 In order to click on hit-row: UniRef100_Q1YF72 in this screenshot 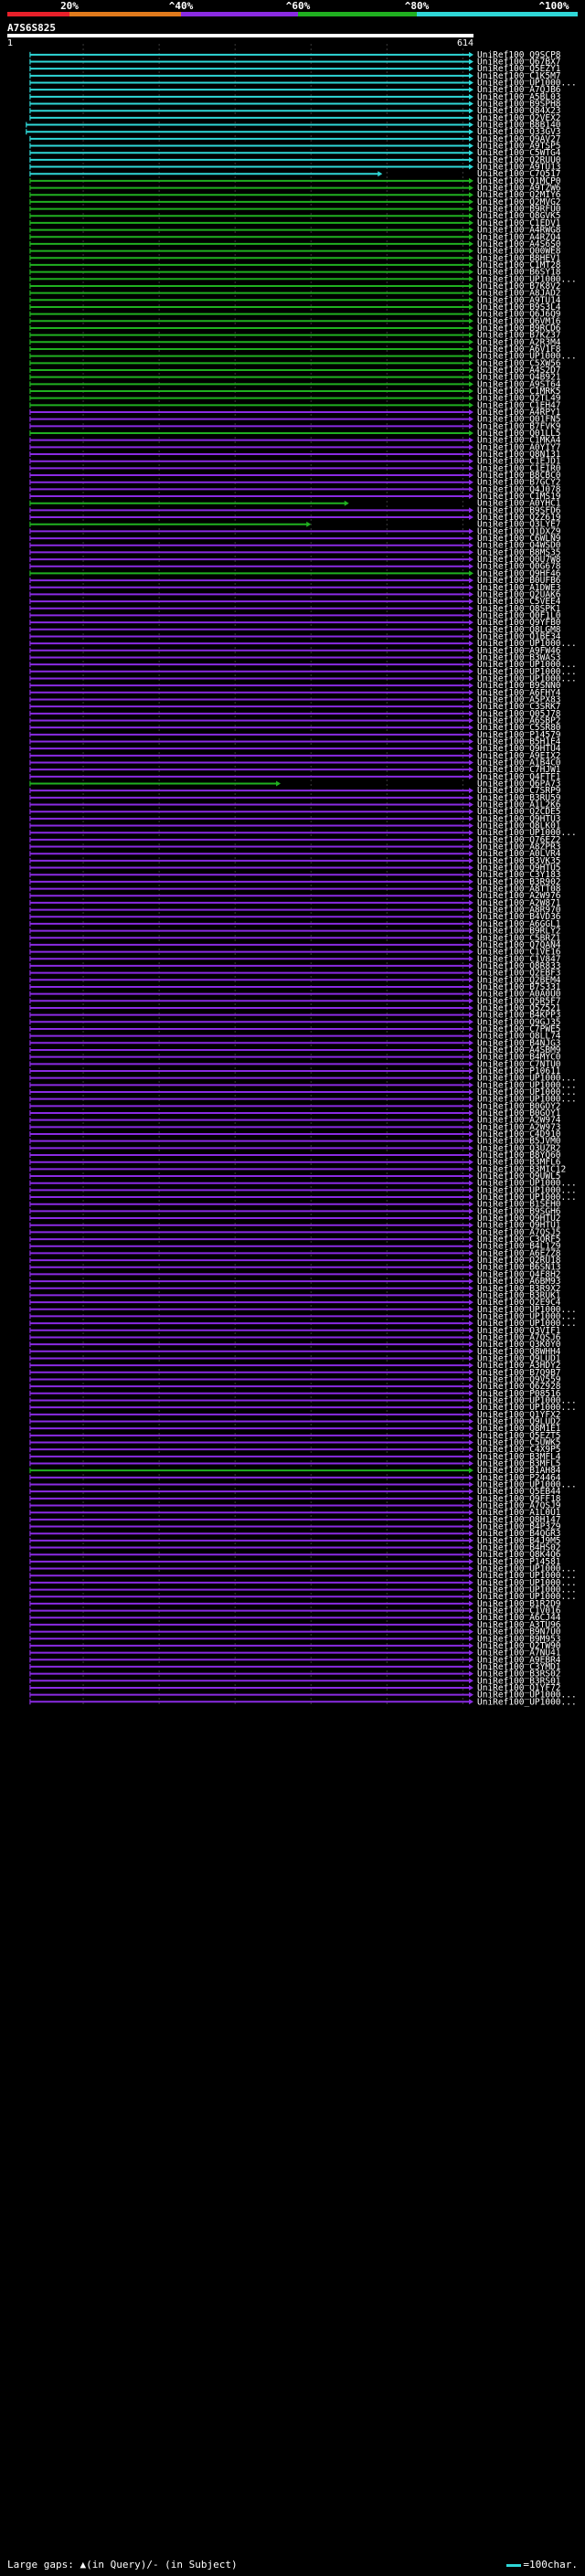, I will do `click(295, 1688)`.